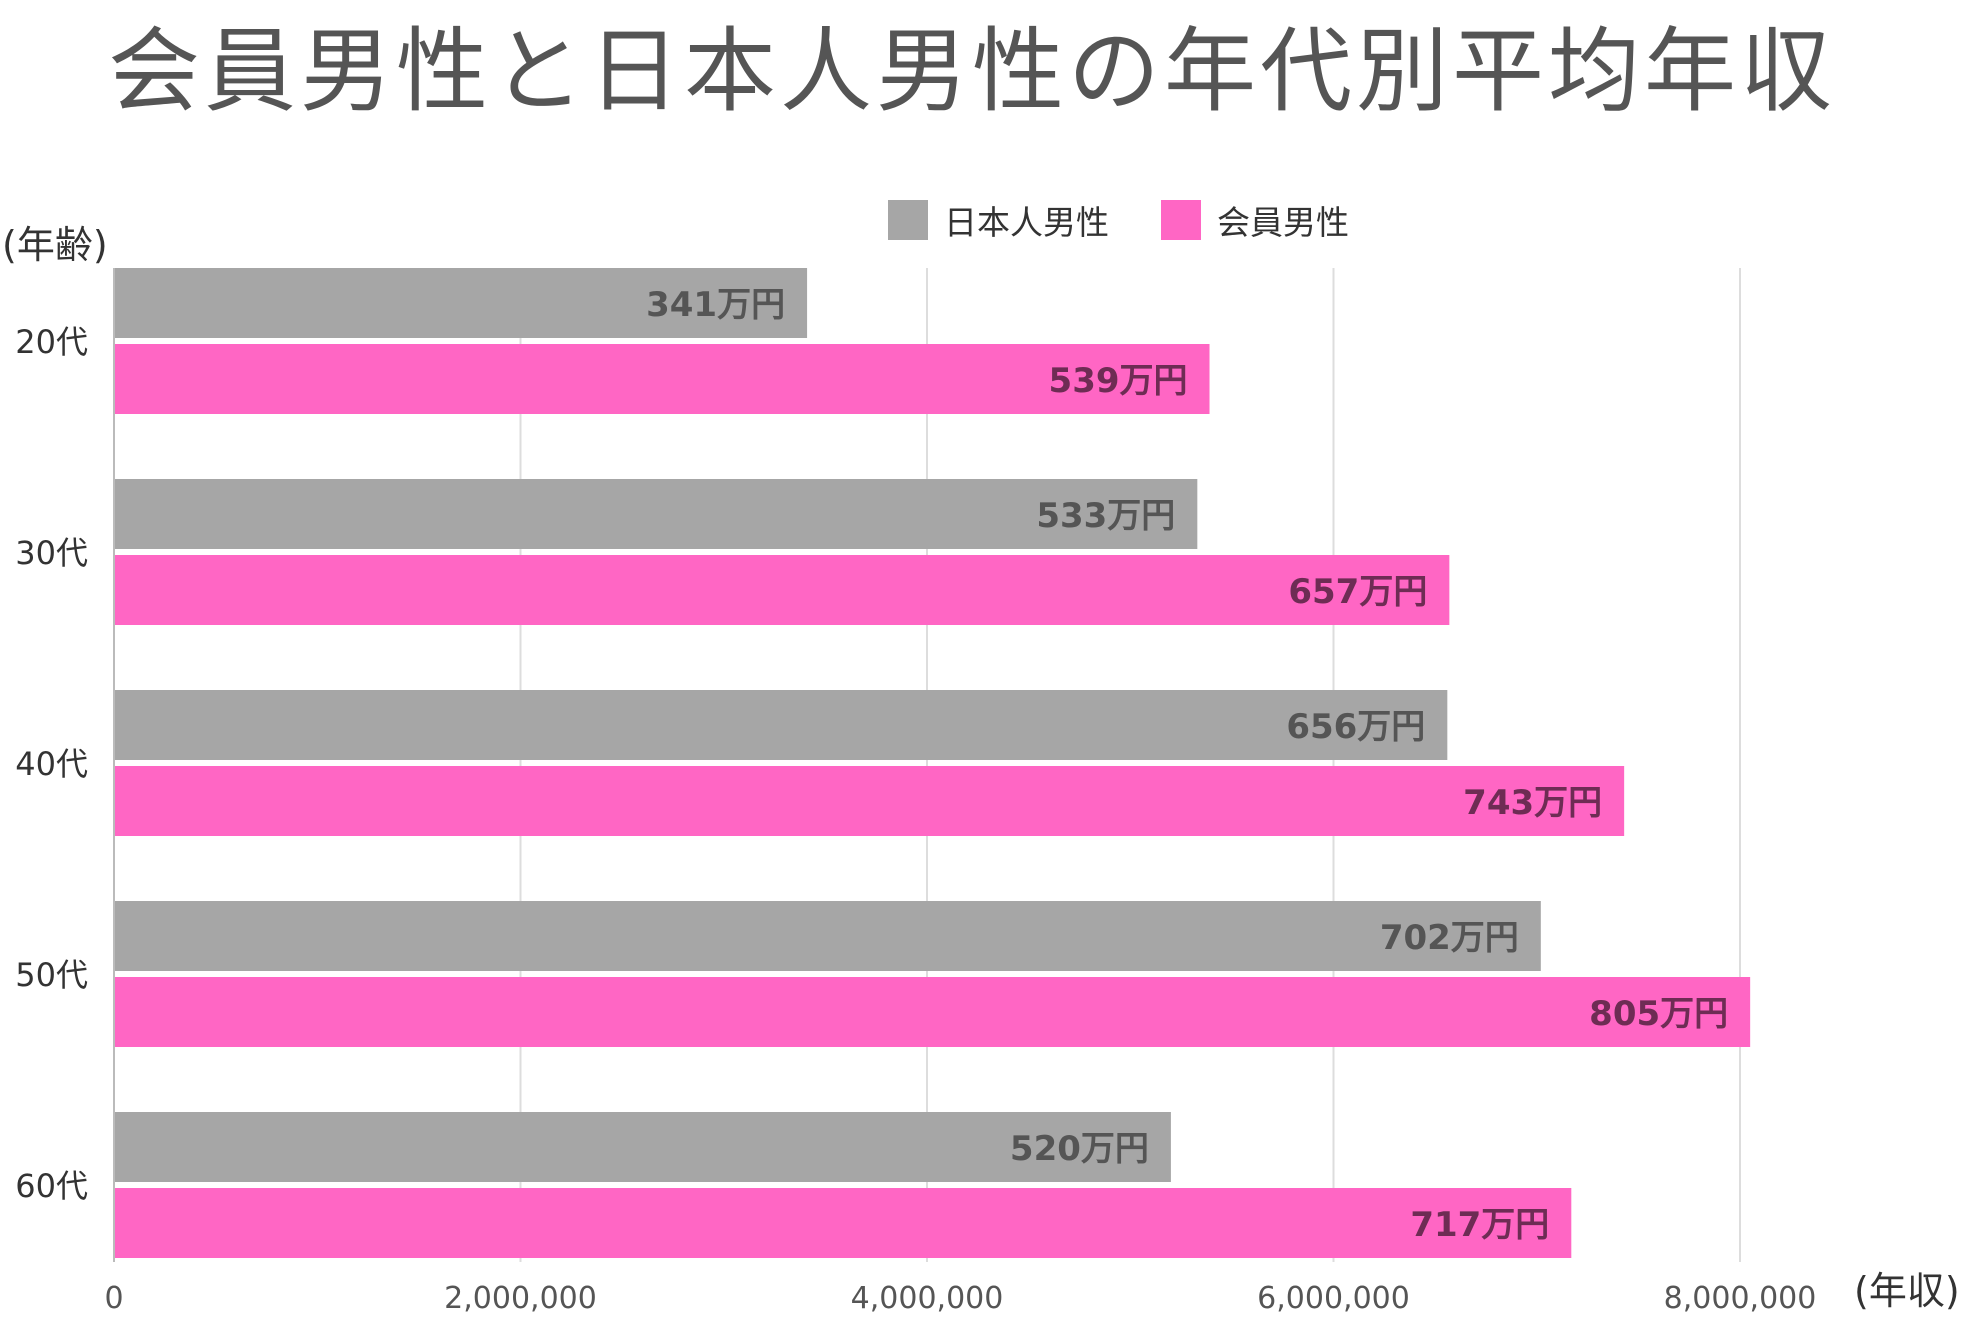 The image size is (1976, 1324). Describe the element at coordinates (51, 1186) in the screenshot. I see `y-tick-label: 60代` at that location.